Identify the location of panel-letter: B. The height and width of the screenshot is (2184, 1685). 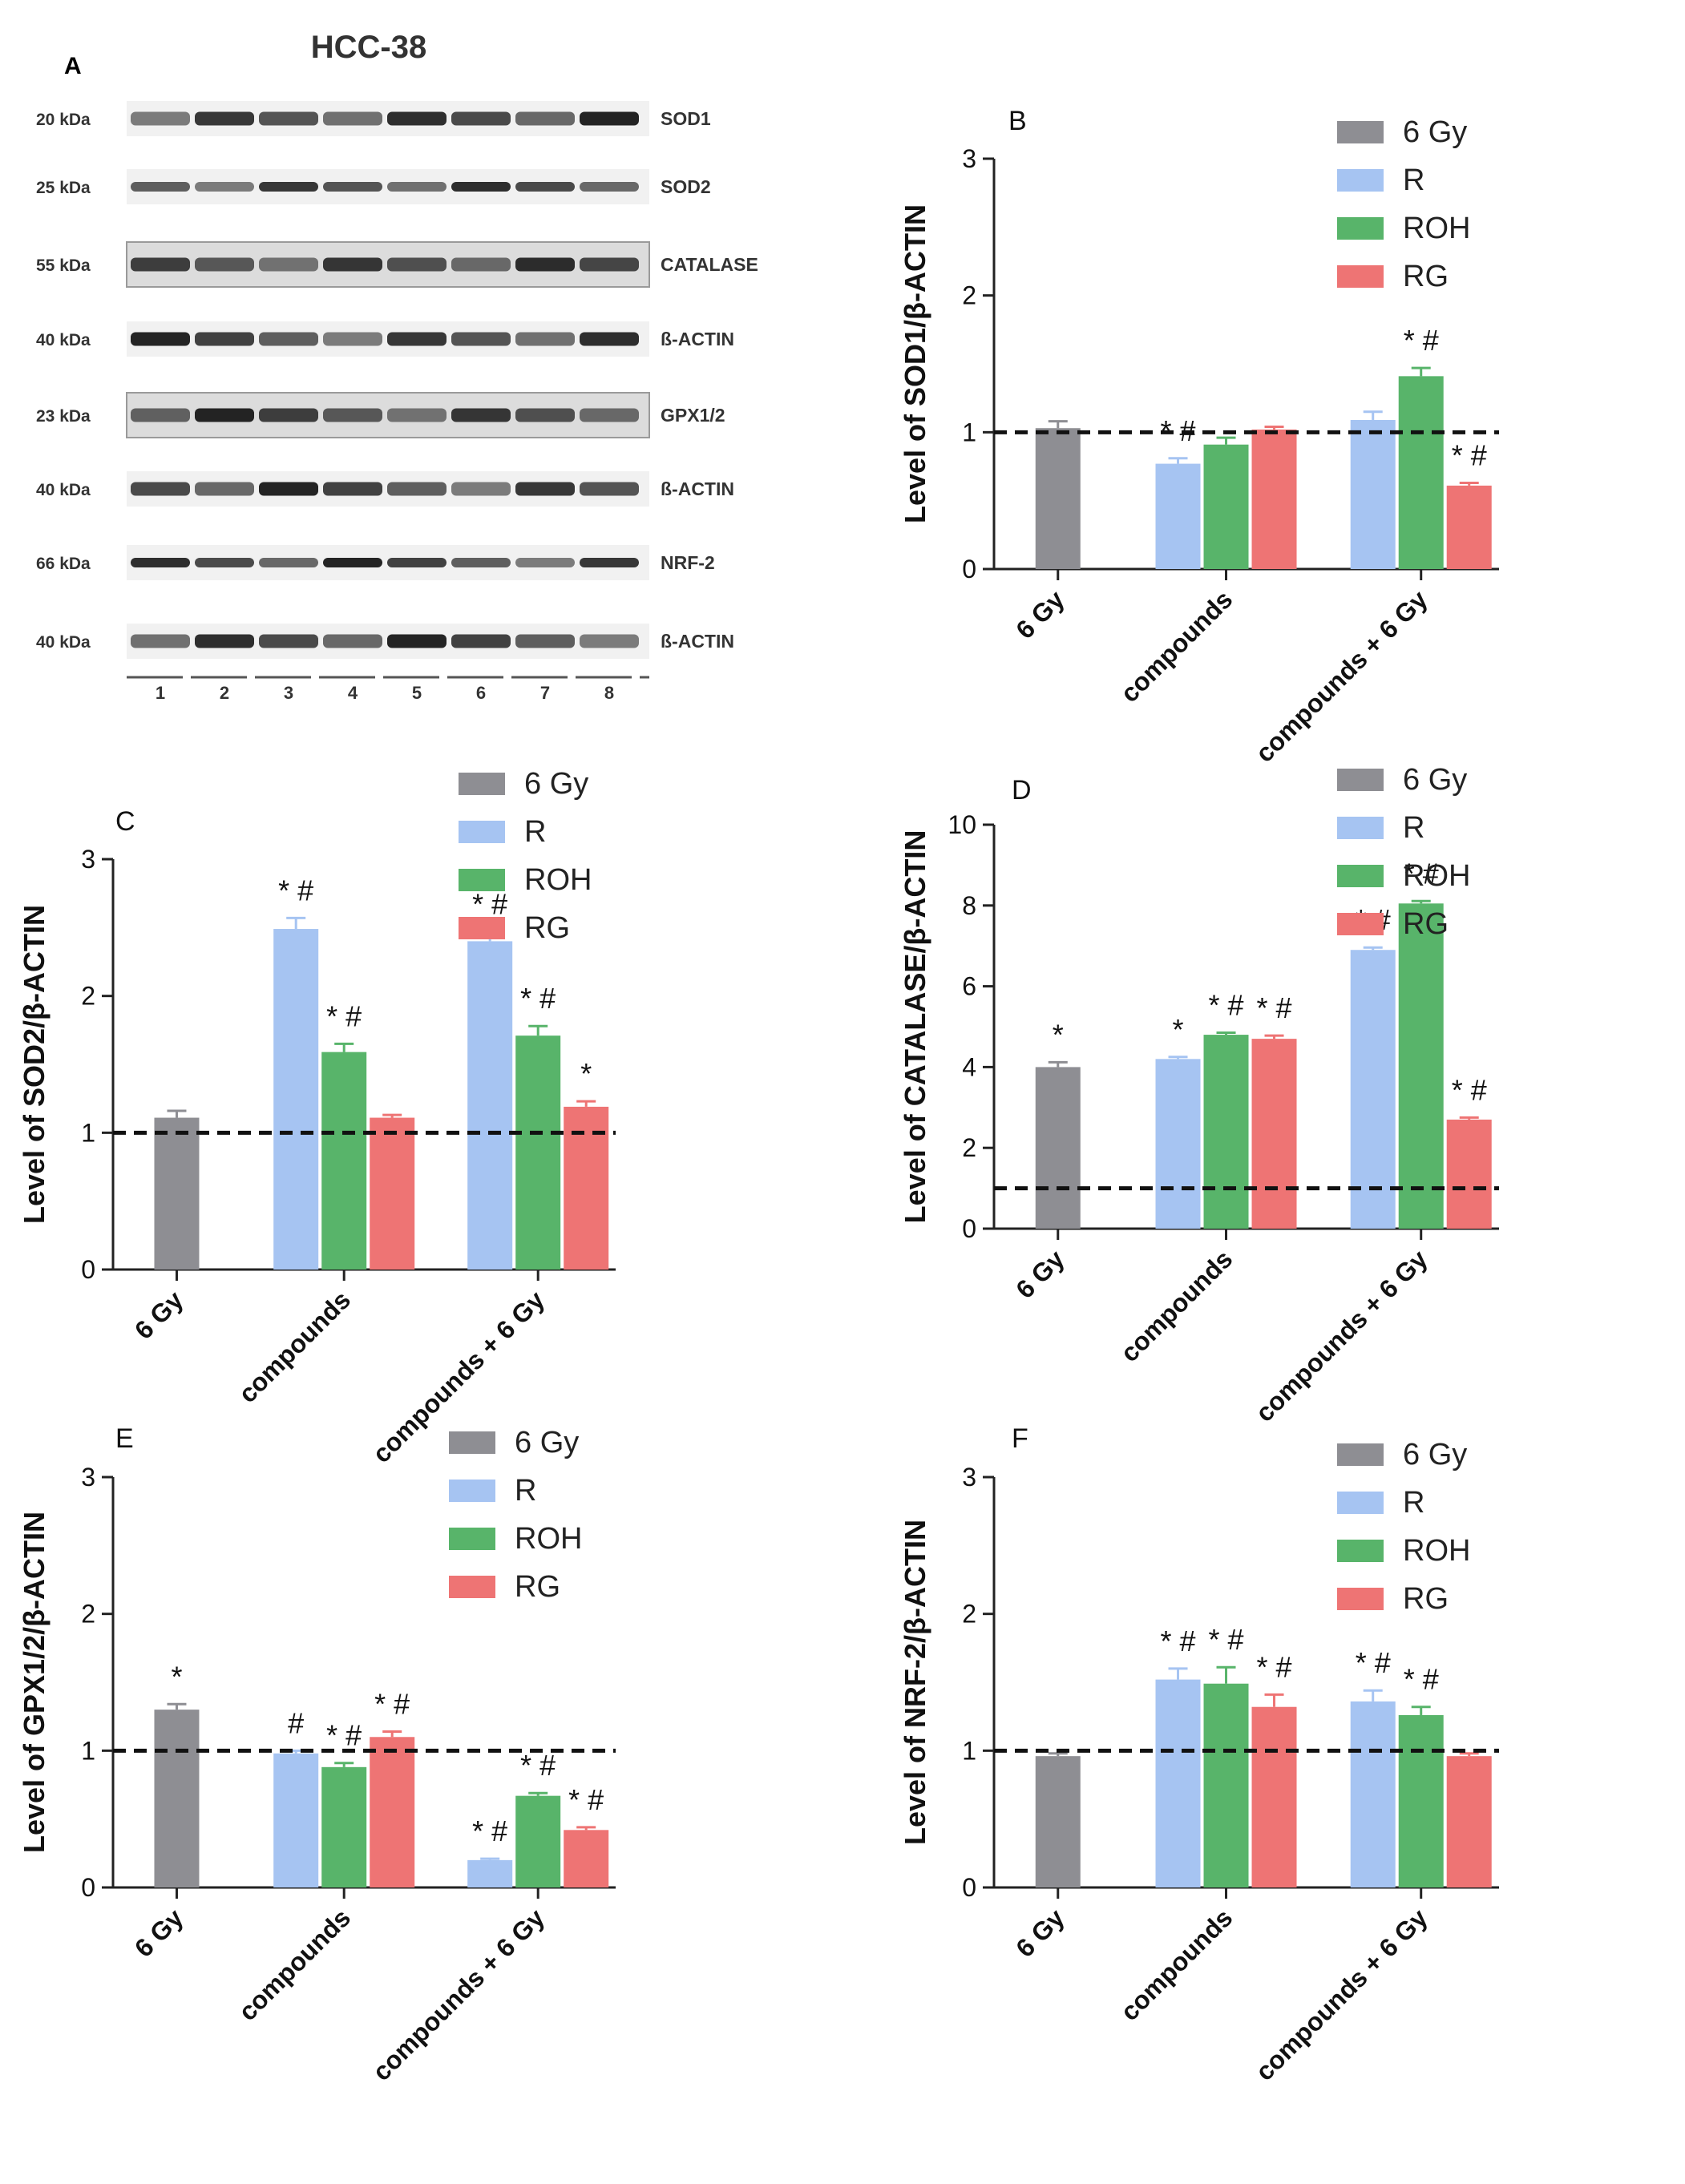
(1017, 121).